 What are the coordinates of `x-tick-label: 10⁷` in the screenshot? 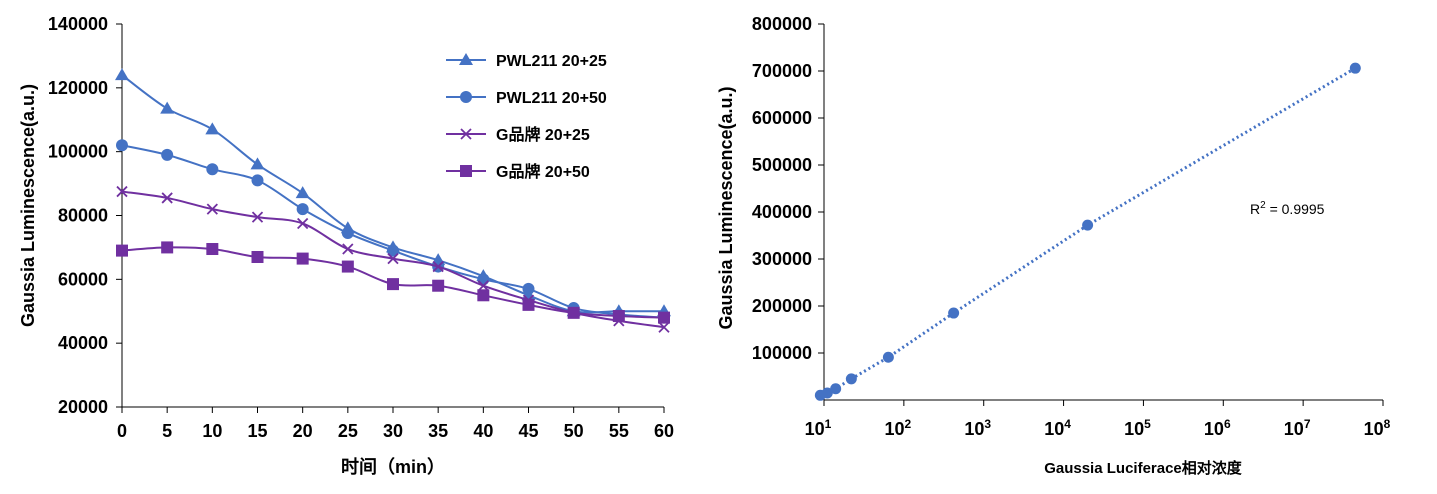 It's located at (1297, 428).